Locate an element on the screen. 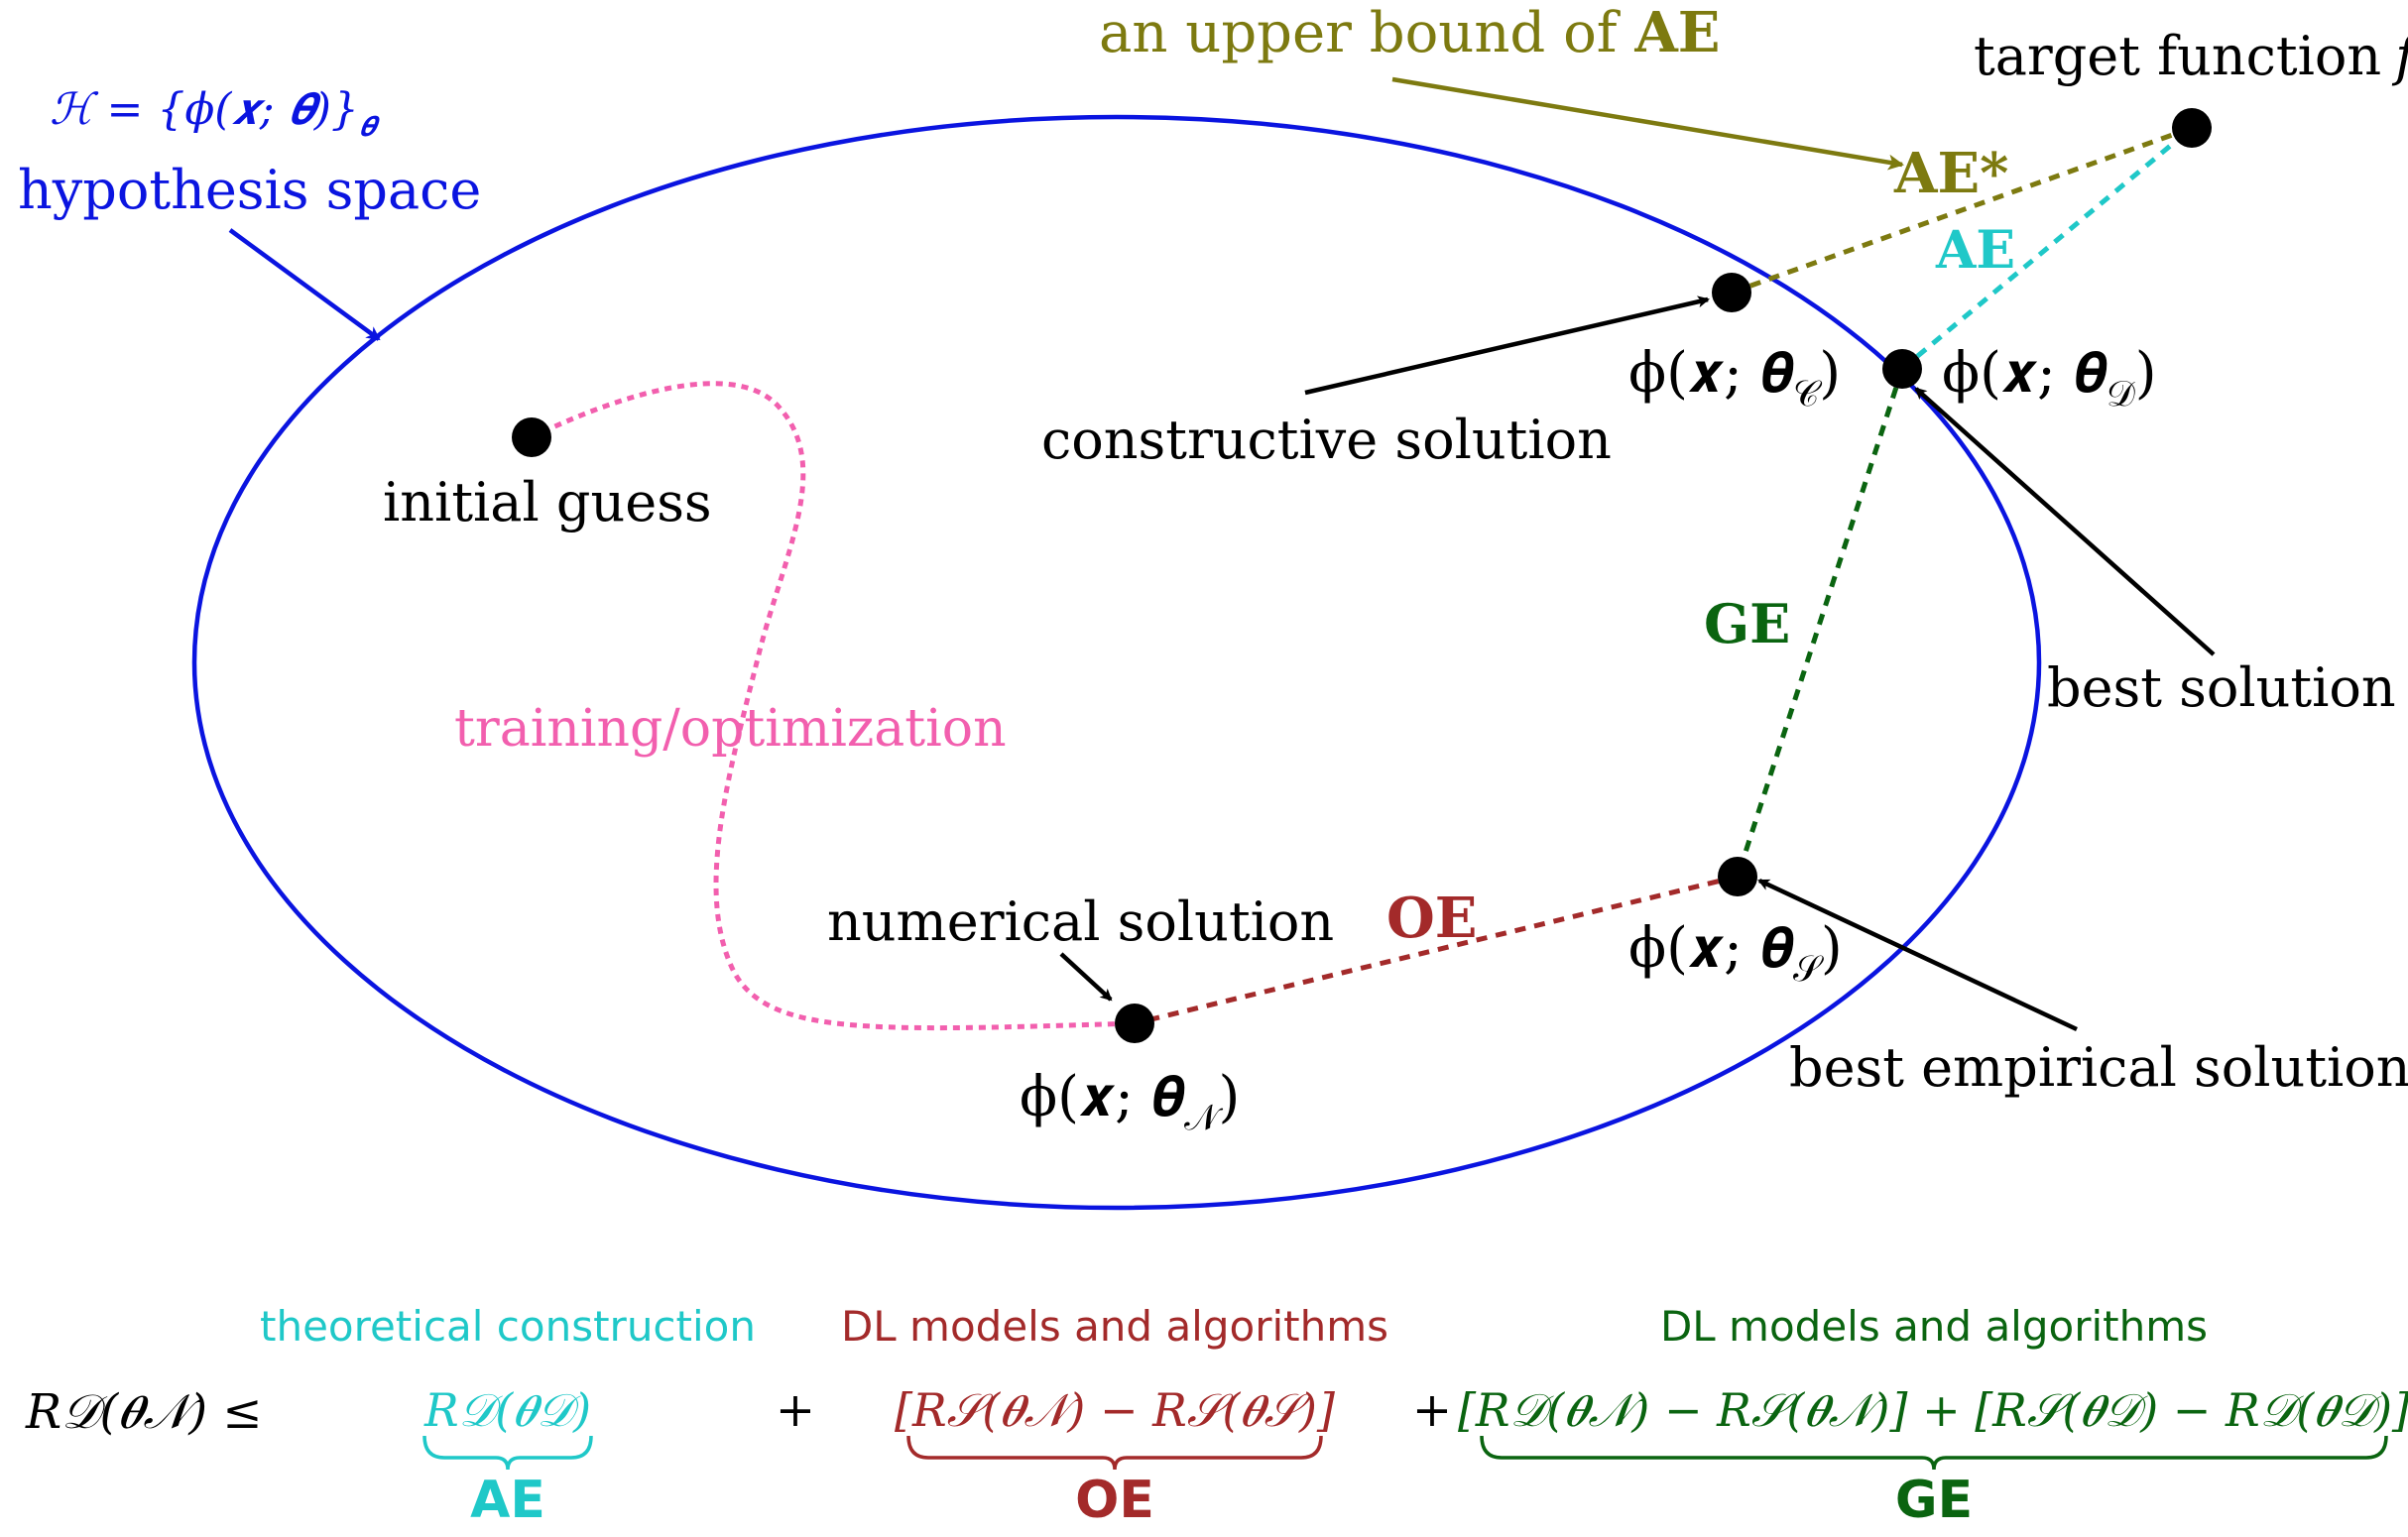 The image size is (2408, 1537). constructive-arrow is located at coordinates (1507, 346).